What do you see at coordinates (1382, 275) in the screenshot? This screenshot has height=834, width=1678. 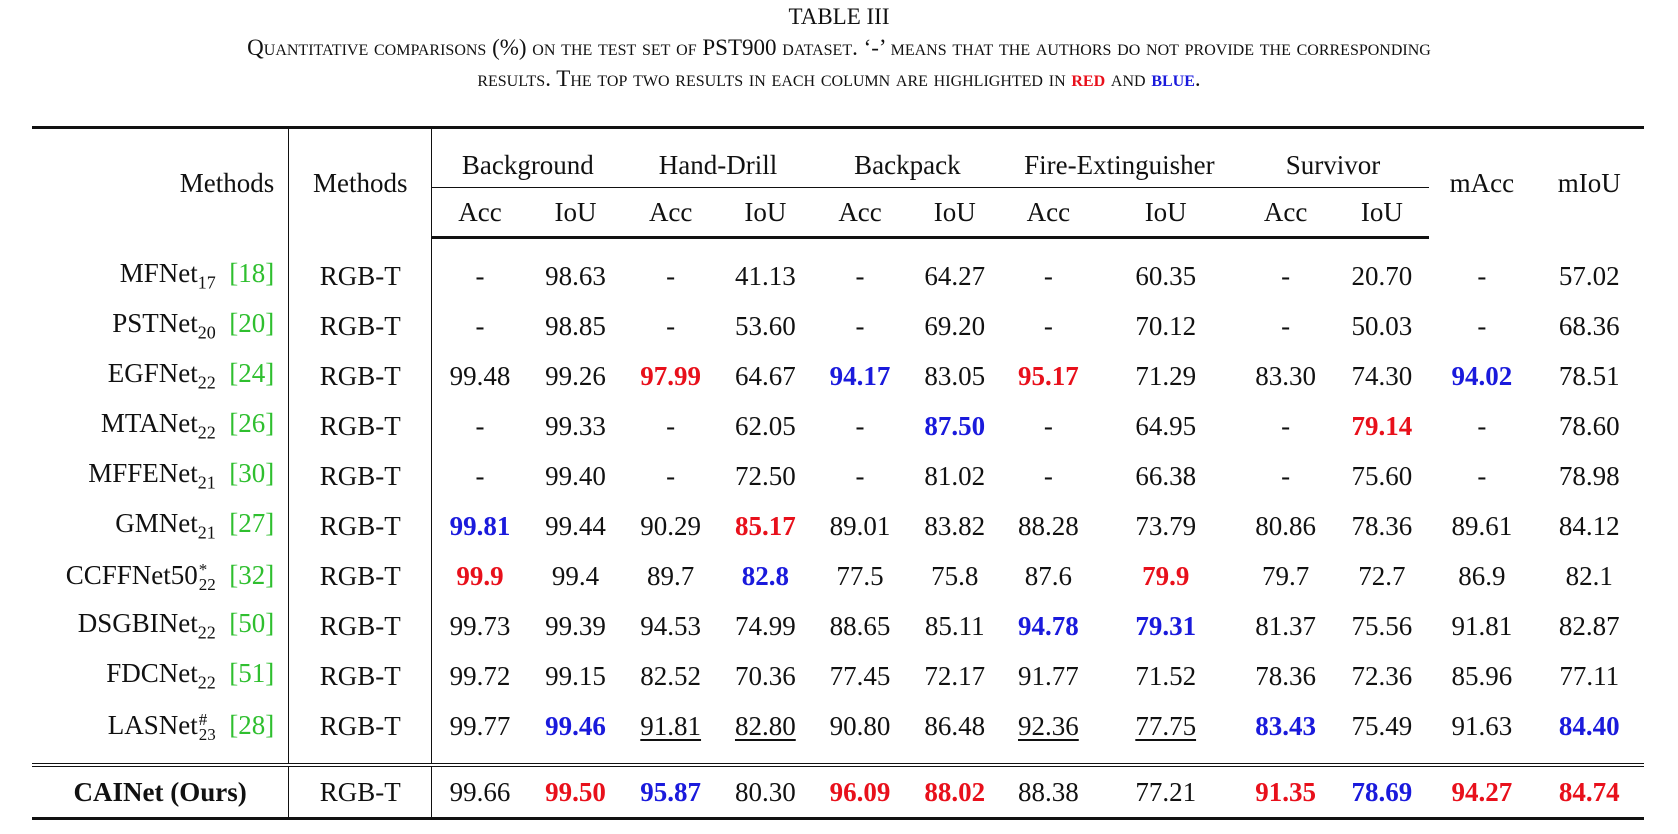 I see `value-cell: 20.70` at bounding box center [1382, 275].